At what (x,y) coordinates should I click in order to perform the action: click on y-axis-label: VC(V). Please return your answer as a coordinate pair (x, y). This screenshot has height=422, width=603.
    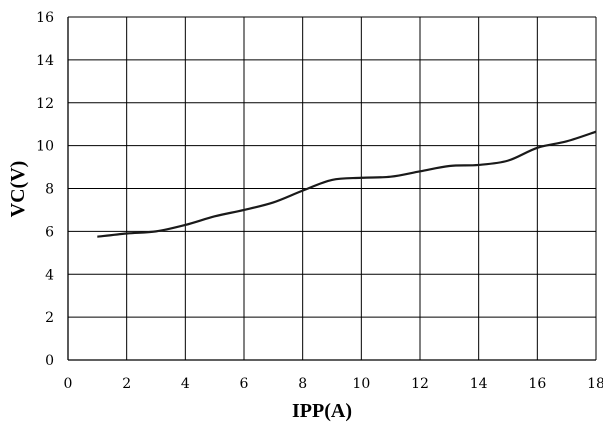
    Looking at the image, I should click on (18, 189).